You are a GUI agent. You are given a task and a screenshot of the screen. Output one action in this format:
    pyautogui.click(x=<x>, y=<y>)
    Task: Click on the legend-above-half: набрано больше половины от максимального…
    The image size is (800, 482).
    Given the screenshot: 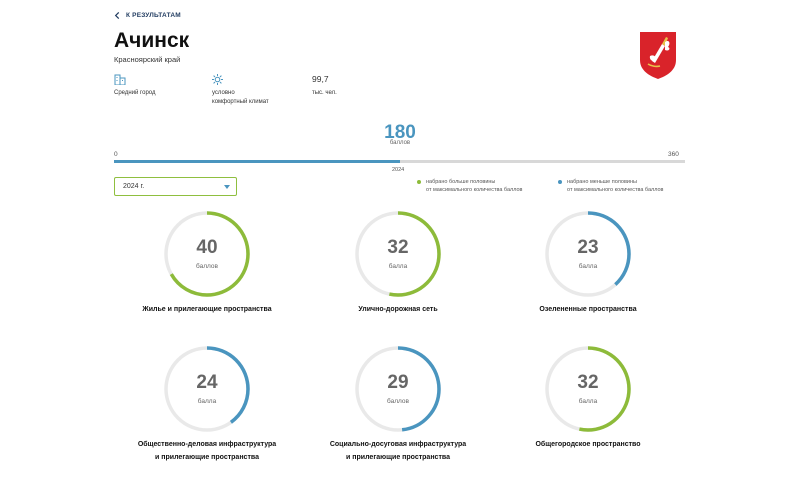 What is the action you would take?
    pyautogui.click(x=470, y=186)
    